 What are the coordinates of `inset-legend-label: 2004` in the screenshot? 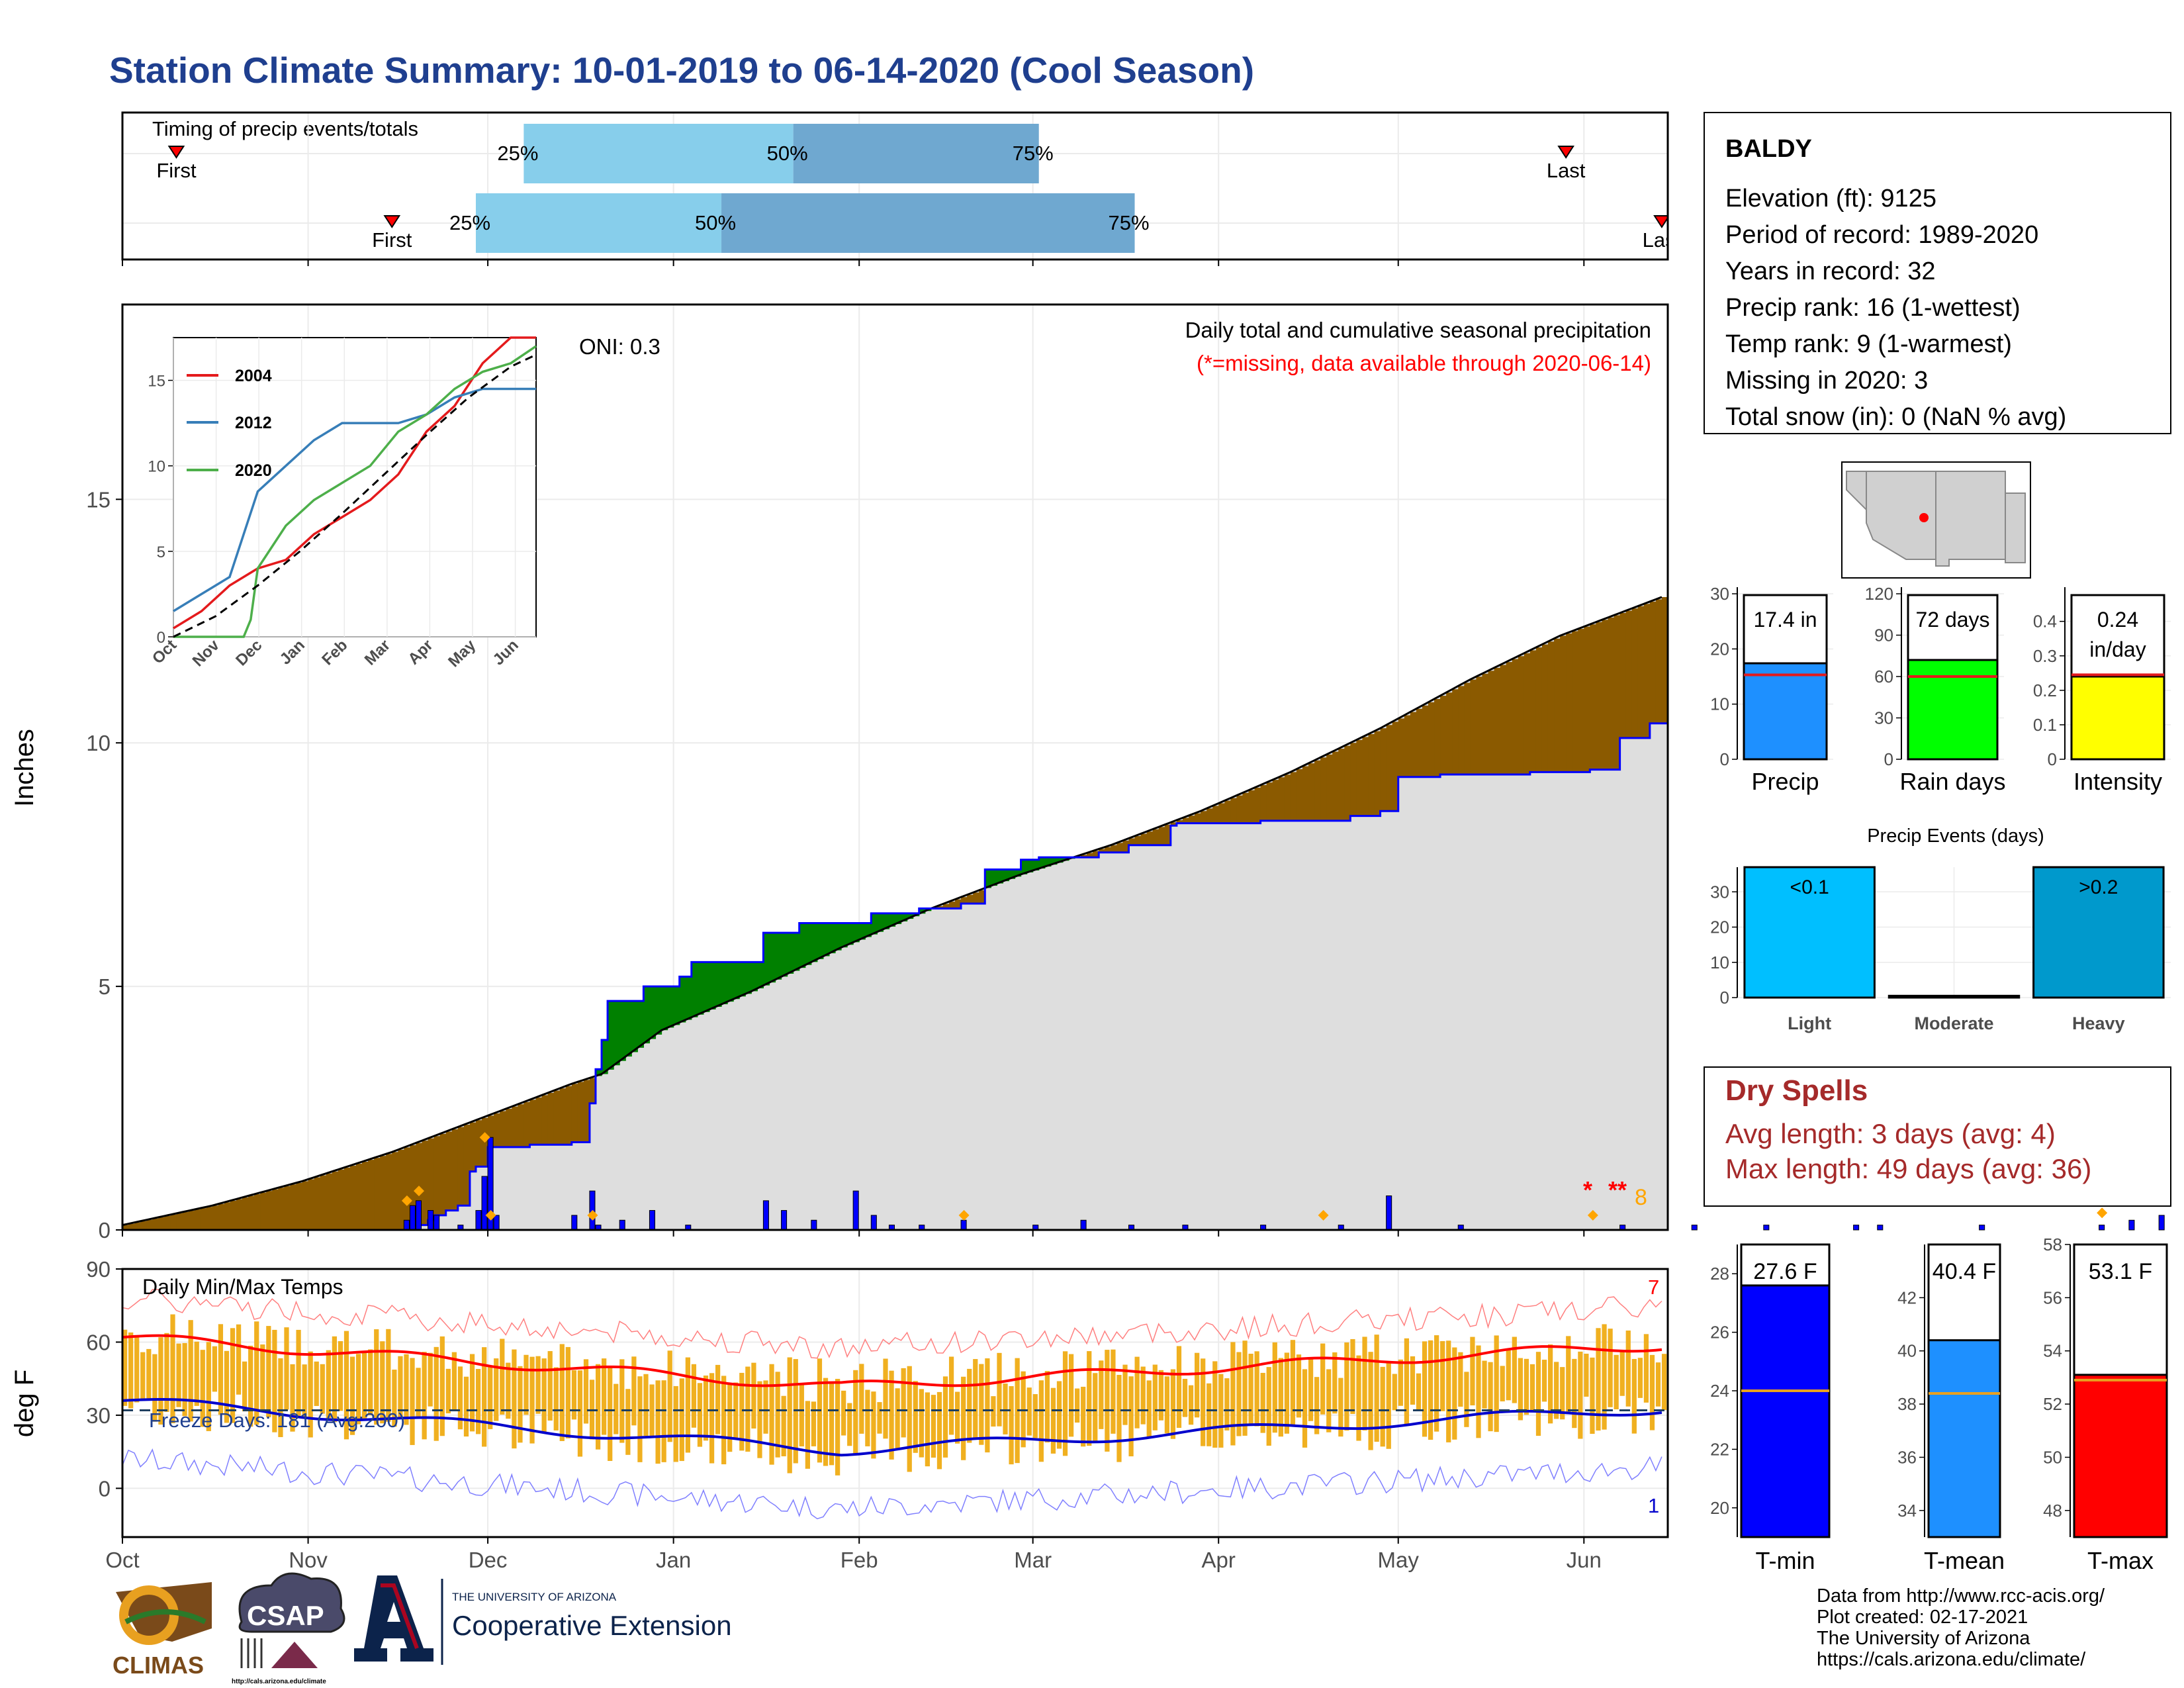 It's located at (253, 376).